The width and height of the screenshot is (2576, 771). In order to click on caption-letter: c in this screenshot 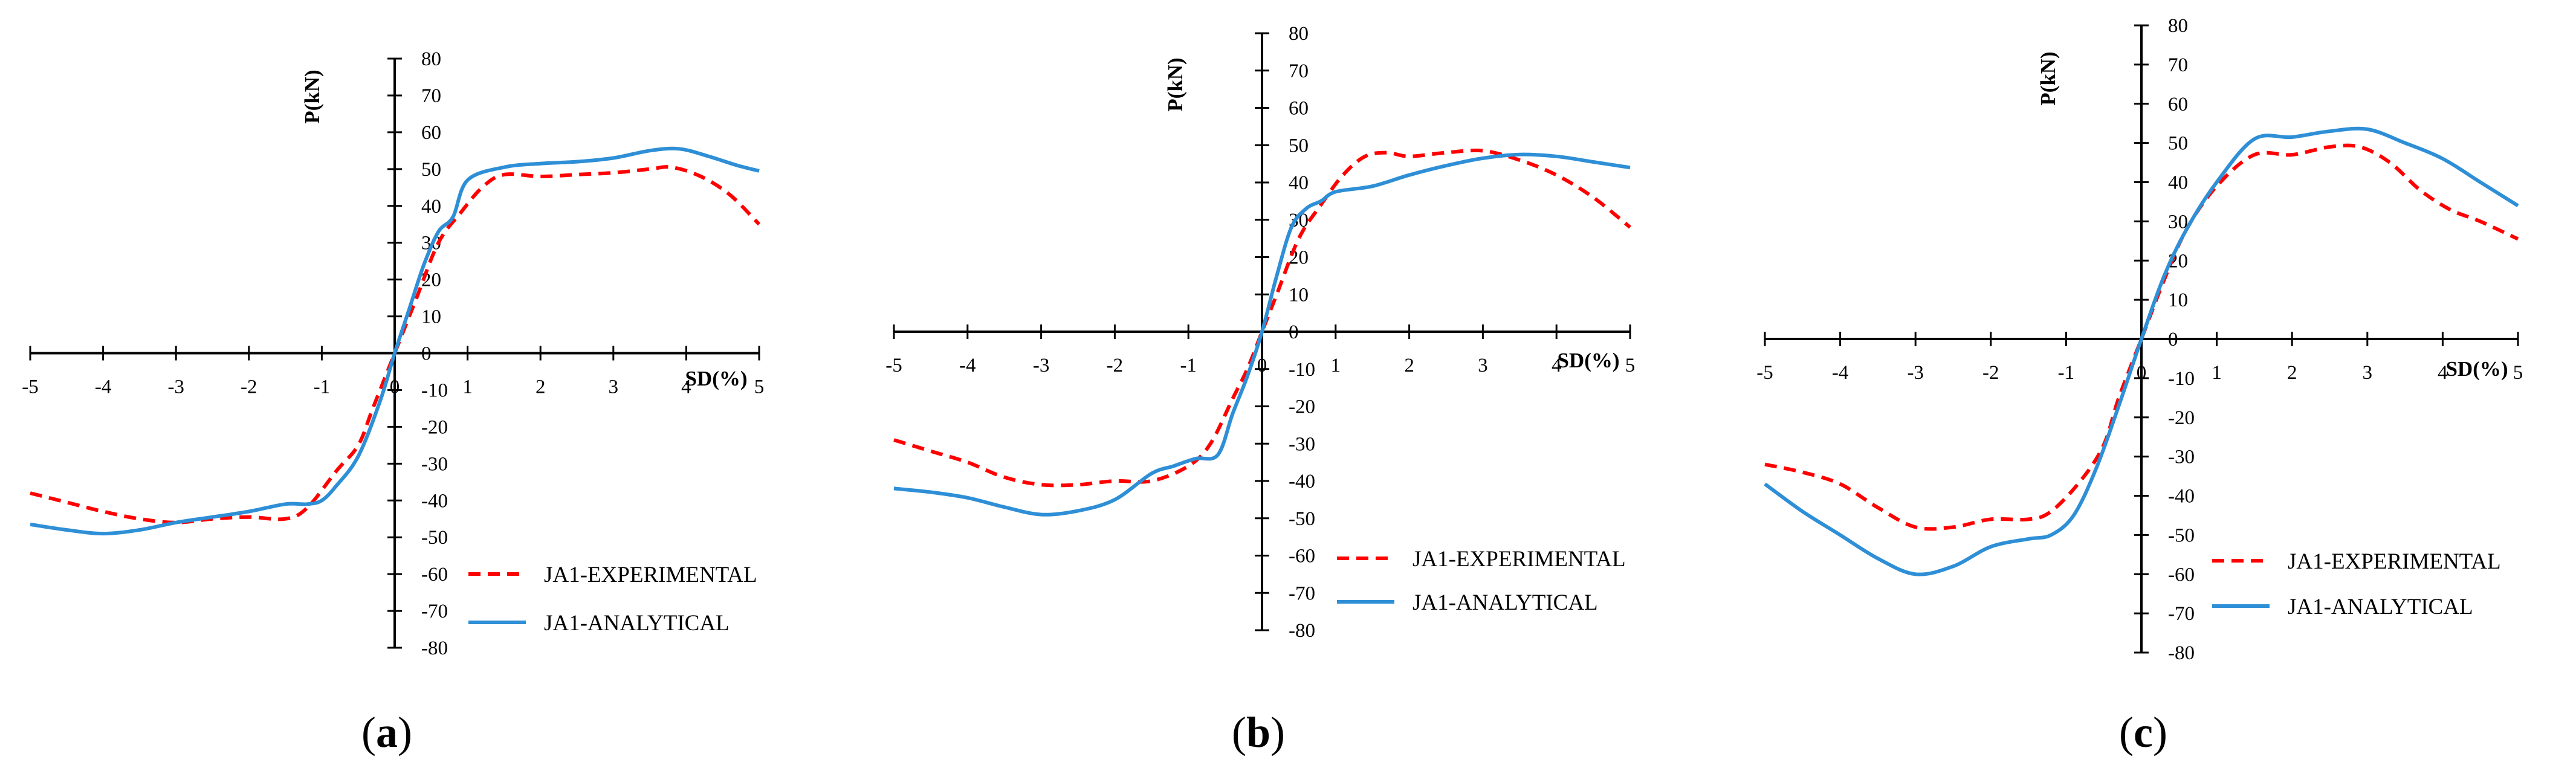, I will do `click(2143, 732)`.